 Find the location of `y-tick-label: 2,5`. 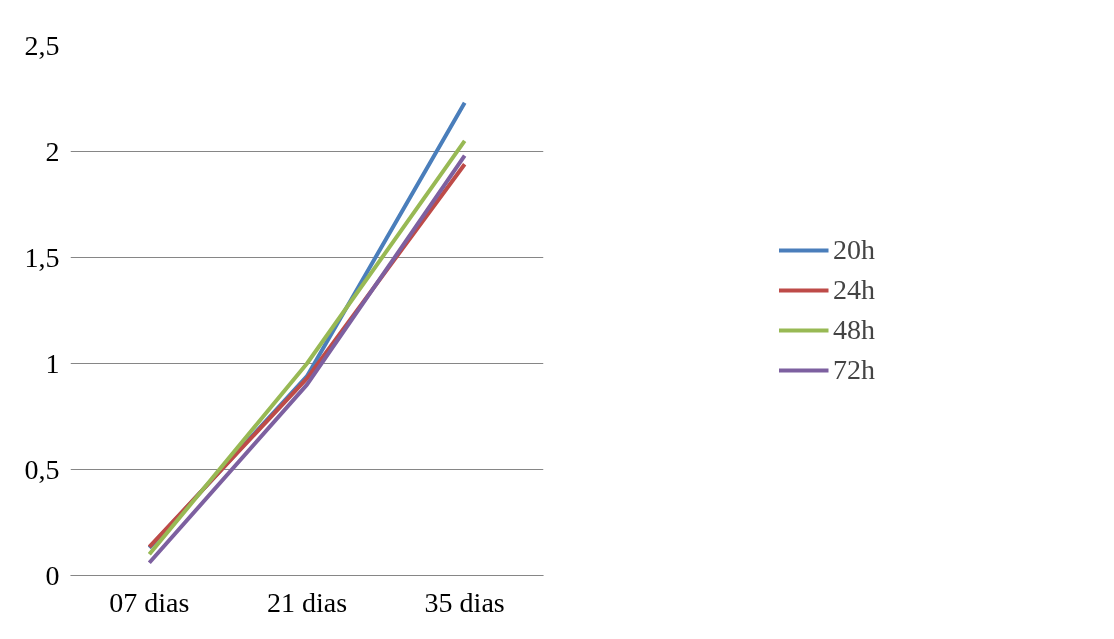

y-tick-label: 2,5 is located at coordinates (42, 45).